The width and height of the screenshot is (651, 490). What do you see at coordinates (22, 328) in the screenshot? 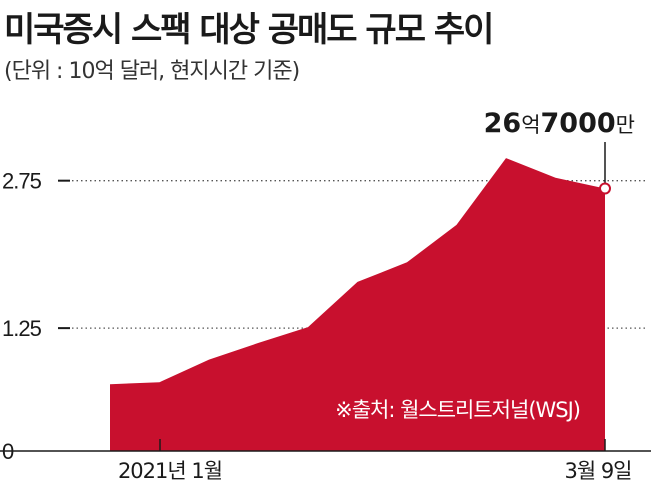
I see `y-tick-label: 1.25` at bounding box center [22, 328].